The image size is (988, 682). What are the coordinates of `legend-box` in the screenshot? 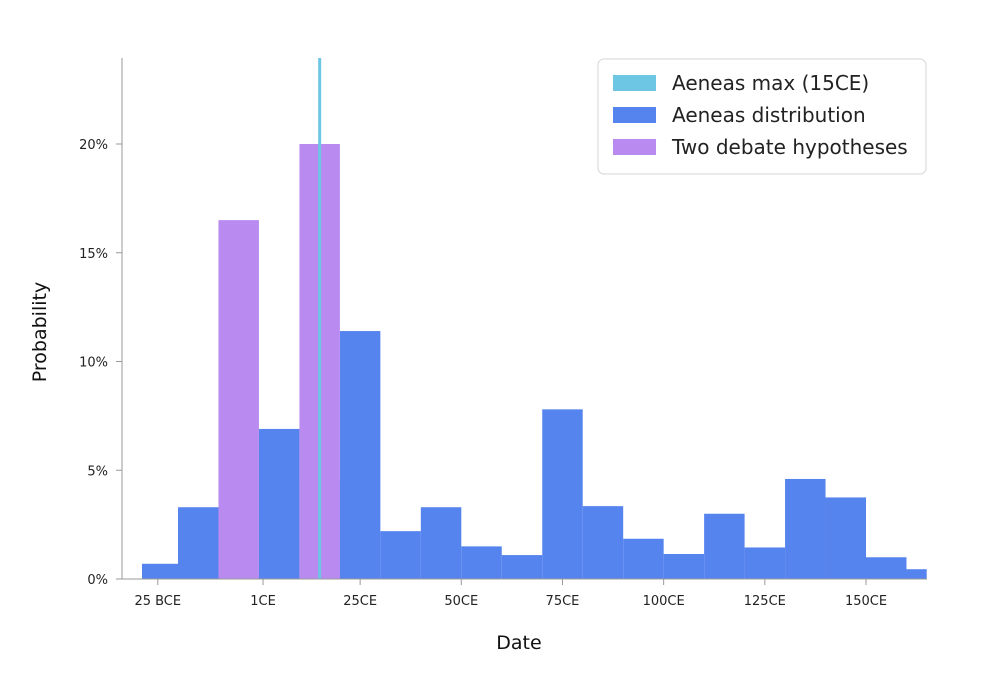 It's located at (762, 116).